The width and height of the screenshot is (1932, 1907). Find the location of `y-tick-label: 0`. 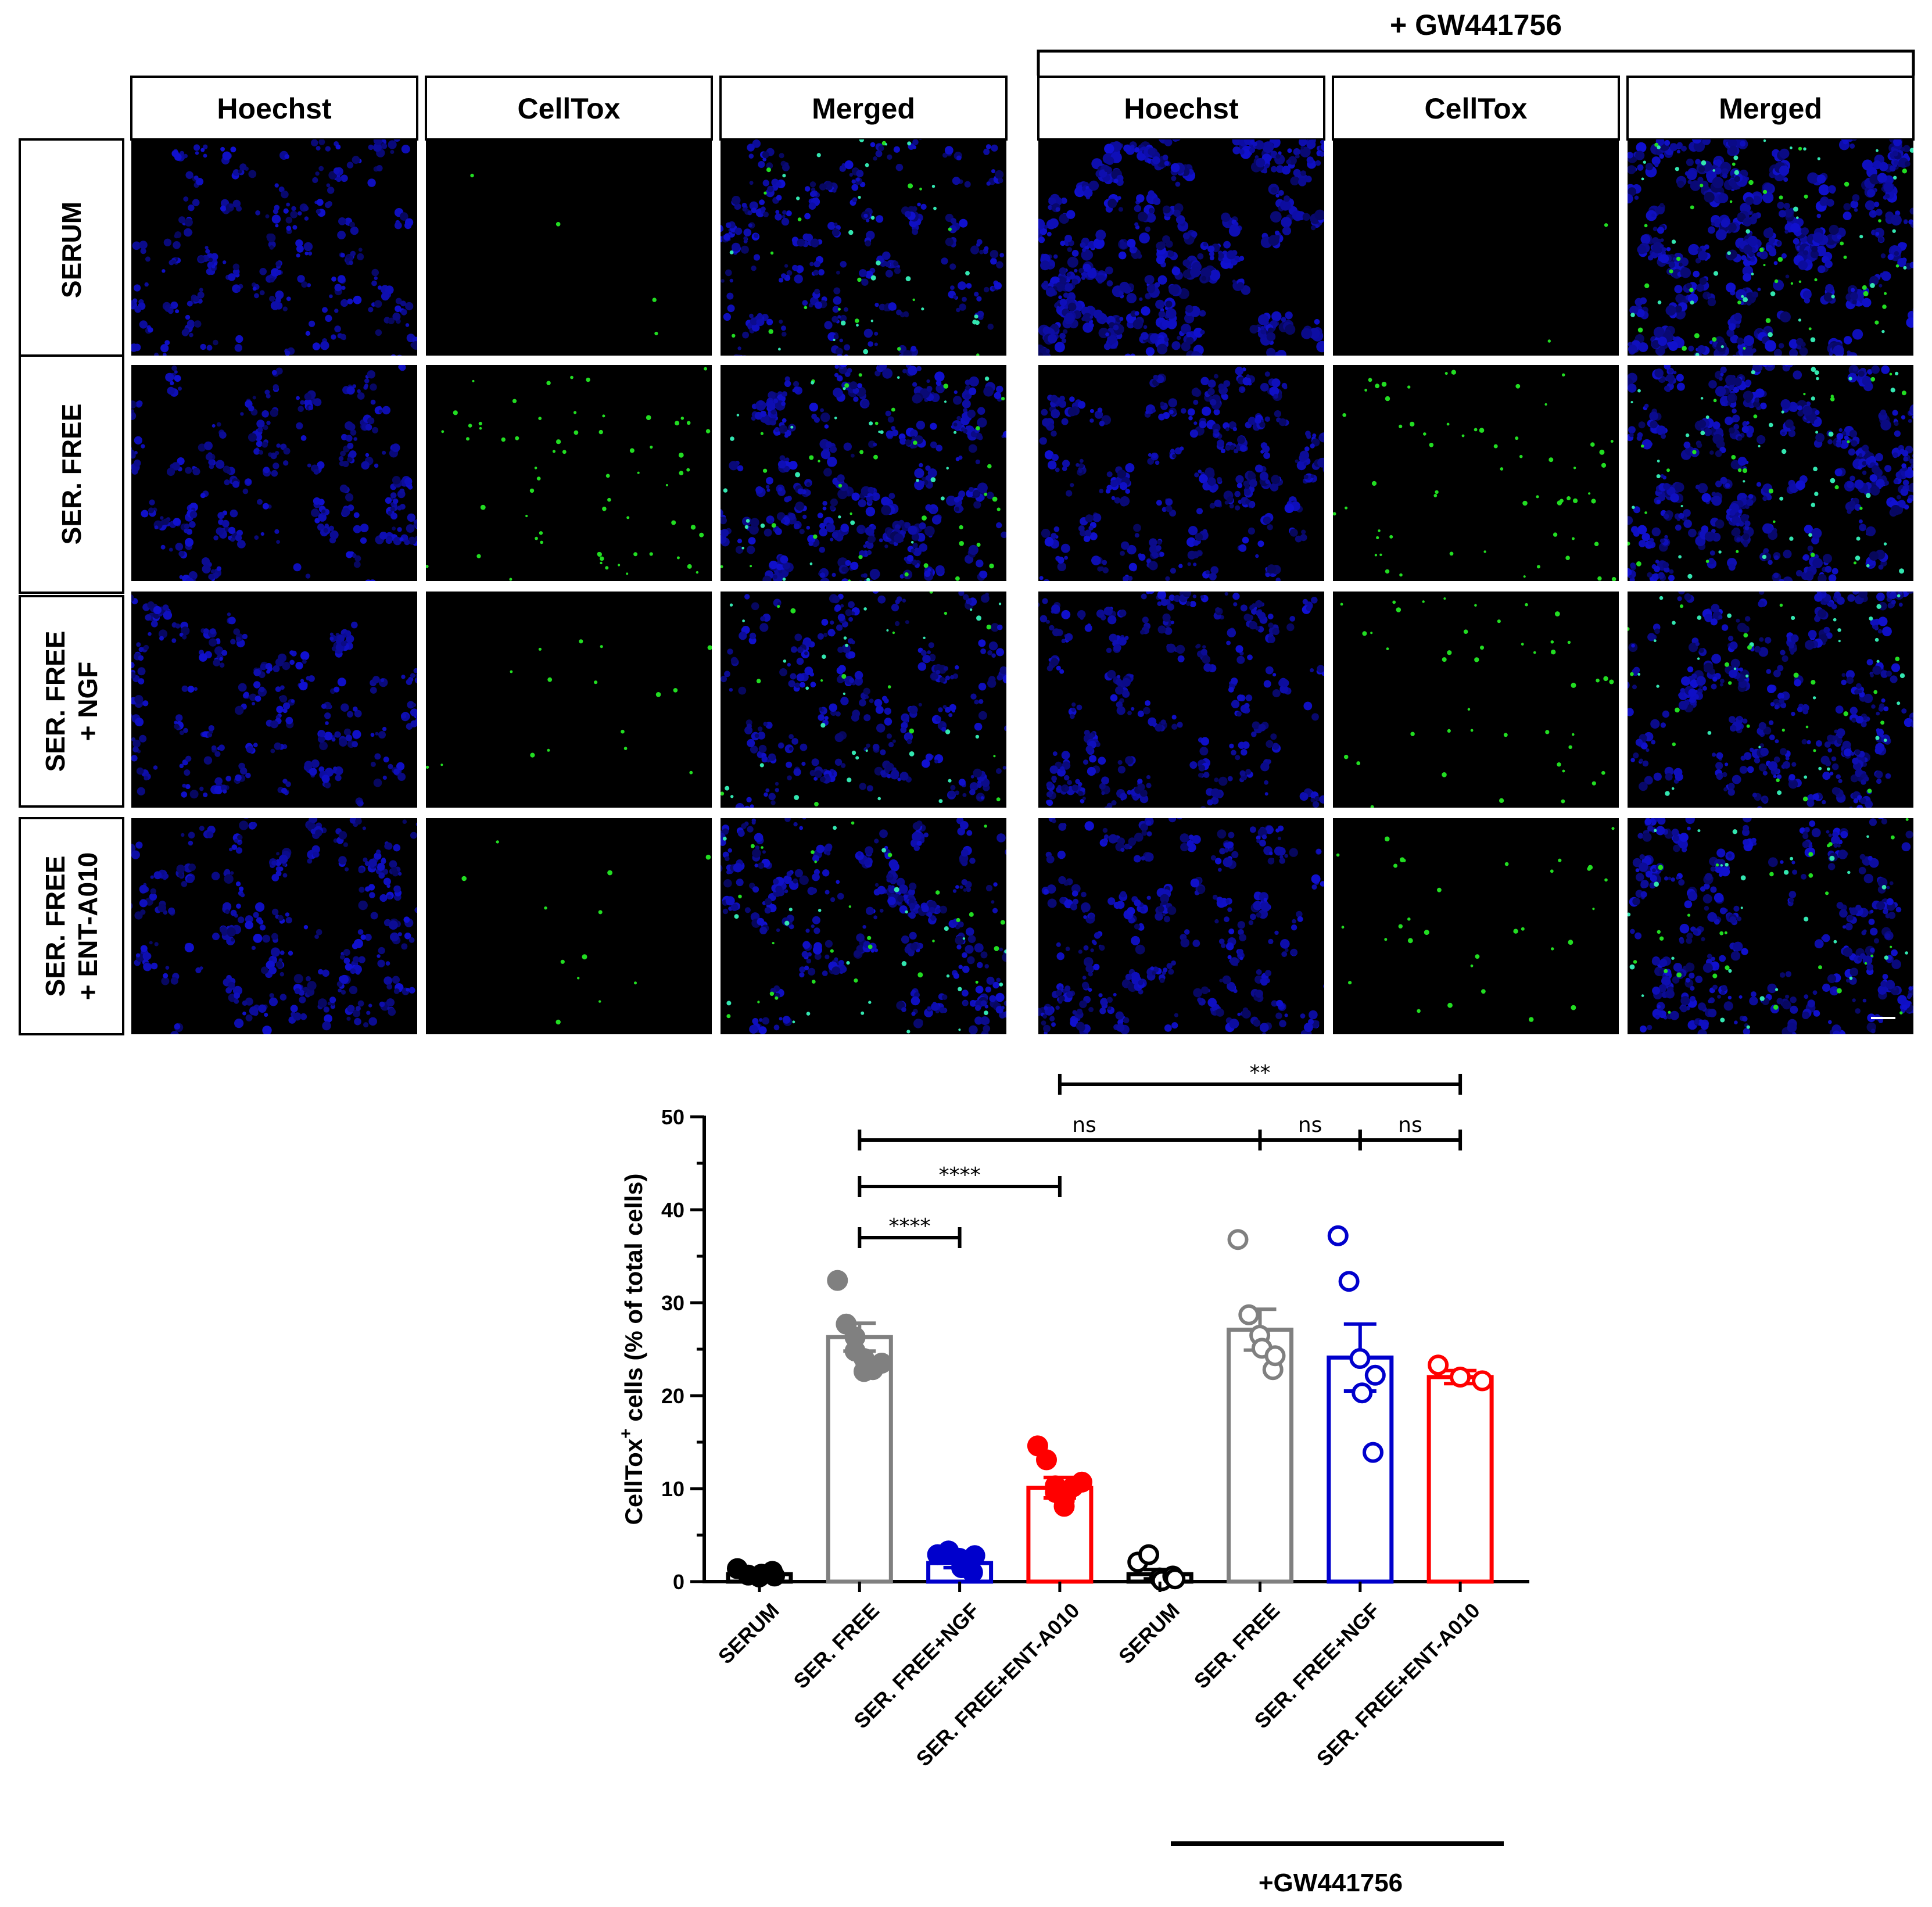

y-tick-label: 0 is located at coordinates (679, 1582).